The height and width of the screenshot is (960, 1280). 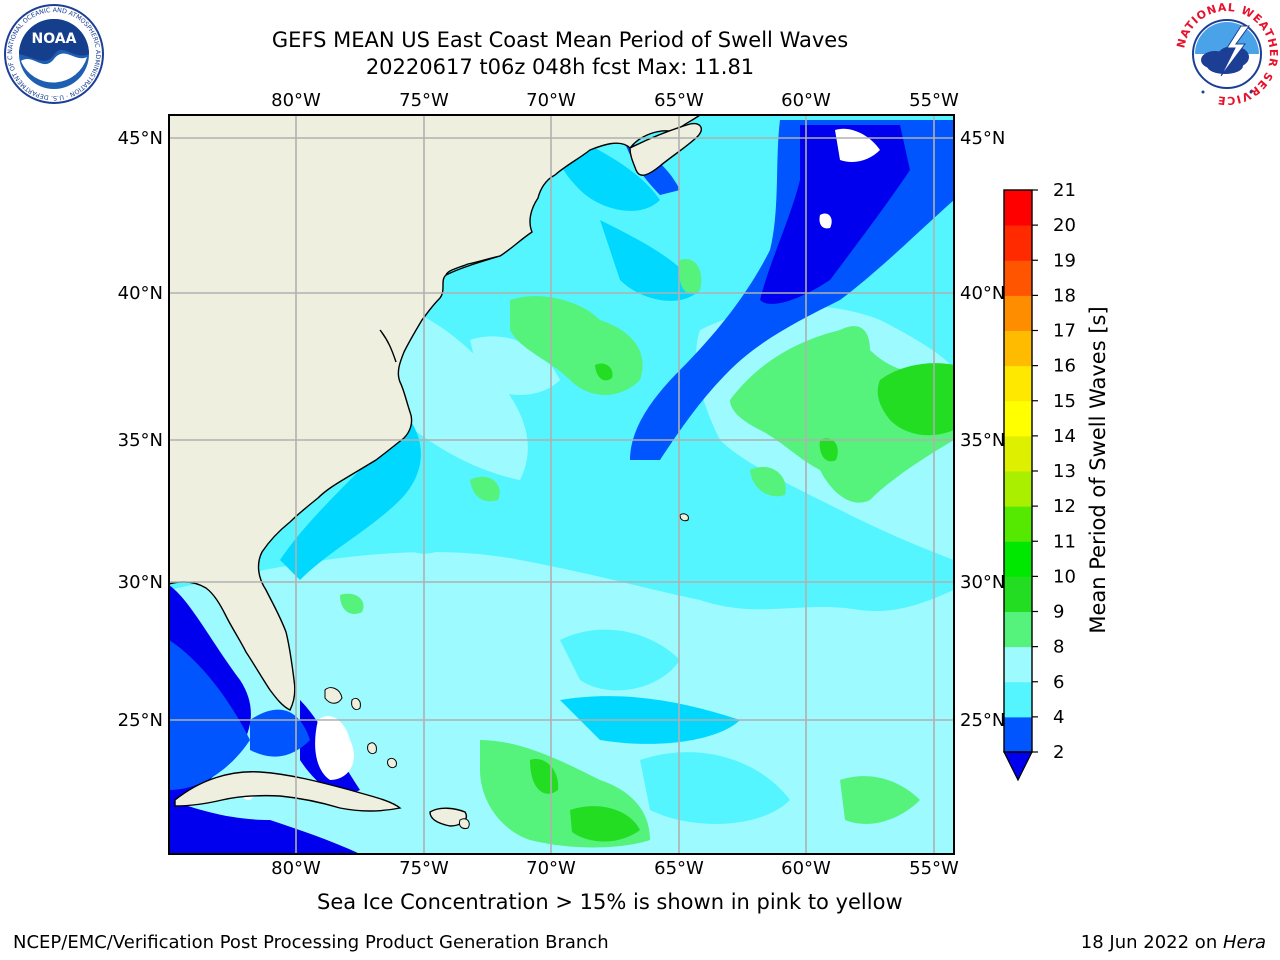 What do you see at coordinates (1098, 469) in the screenshot?
I see `colorbar-label: Mean Period of Swell Waves [s]` at bounding box center [1098, 469].